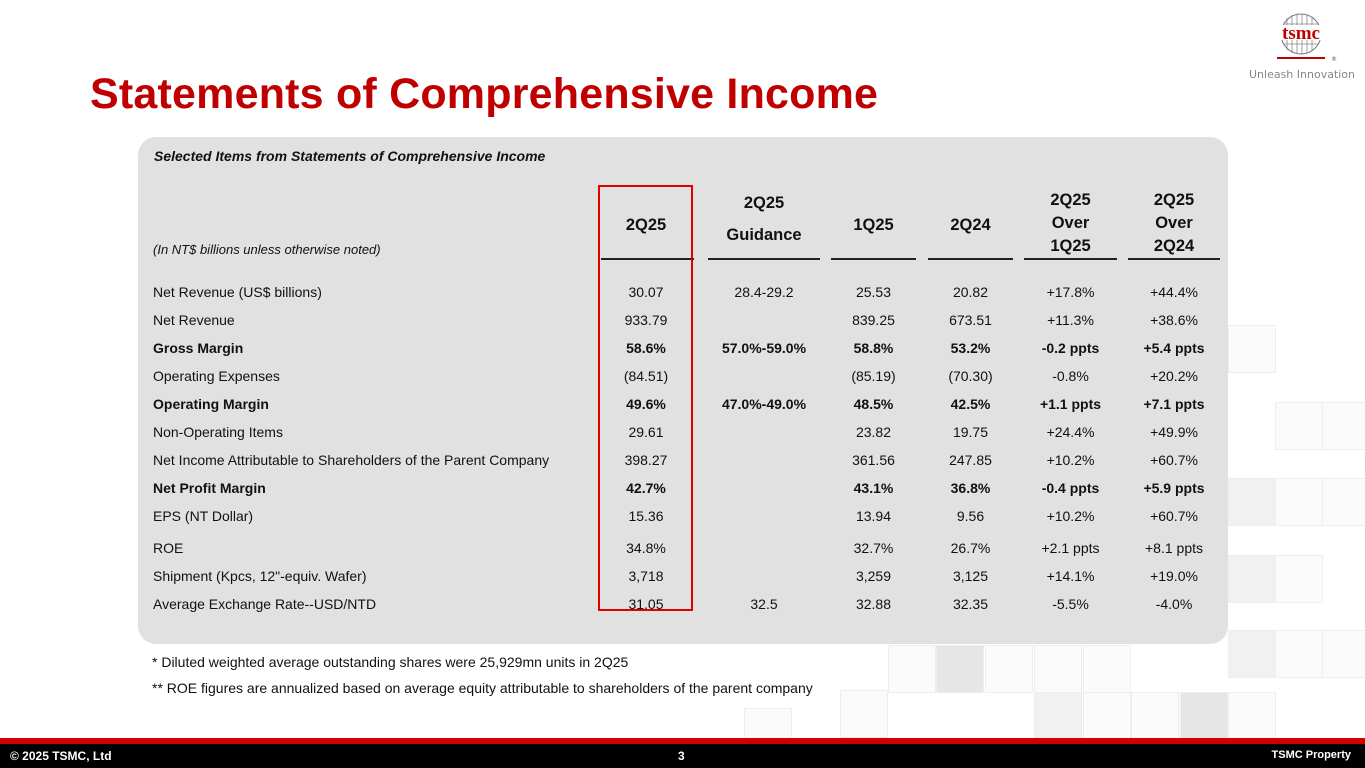 The image size is (1365, 768). I want to click on value-yoy: +44.4%, so click(1174, 292).